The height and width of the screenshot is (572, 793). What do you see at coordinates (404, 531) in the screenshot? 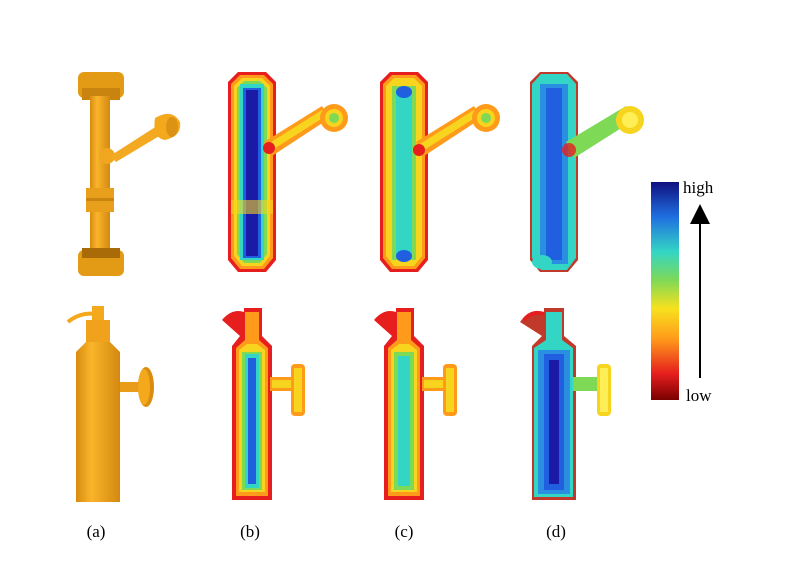
I see `panel-label-c: (c)` at bounding box center [404, 531].